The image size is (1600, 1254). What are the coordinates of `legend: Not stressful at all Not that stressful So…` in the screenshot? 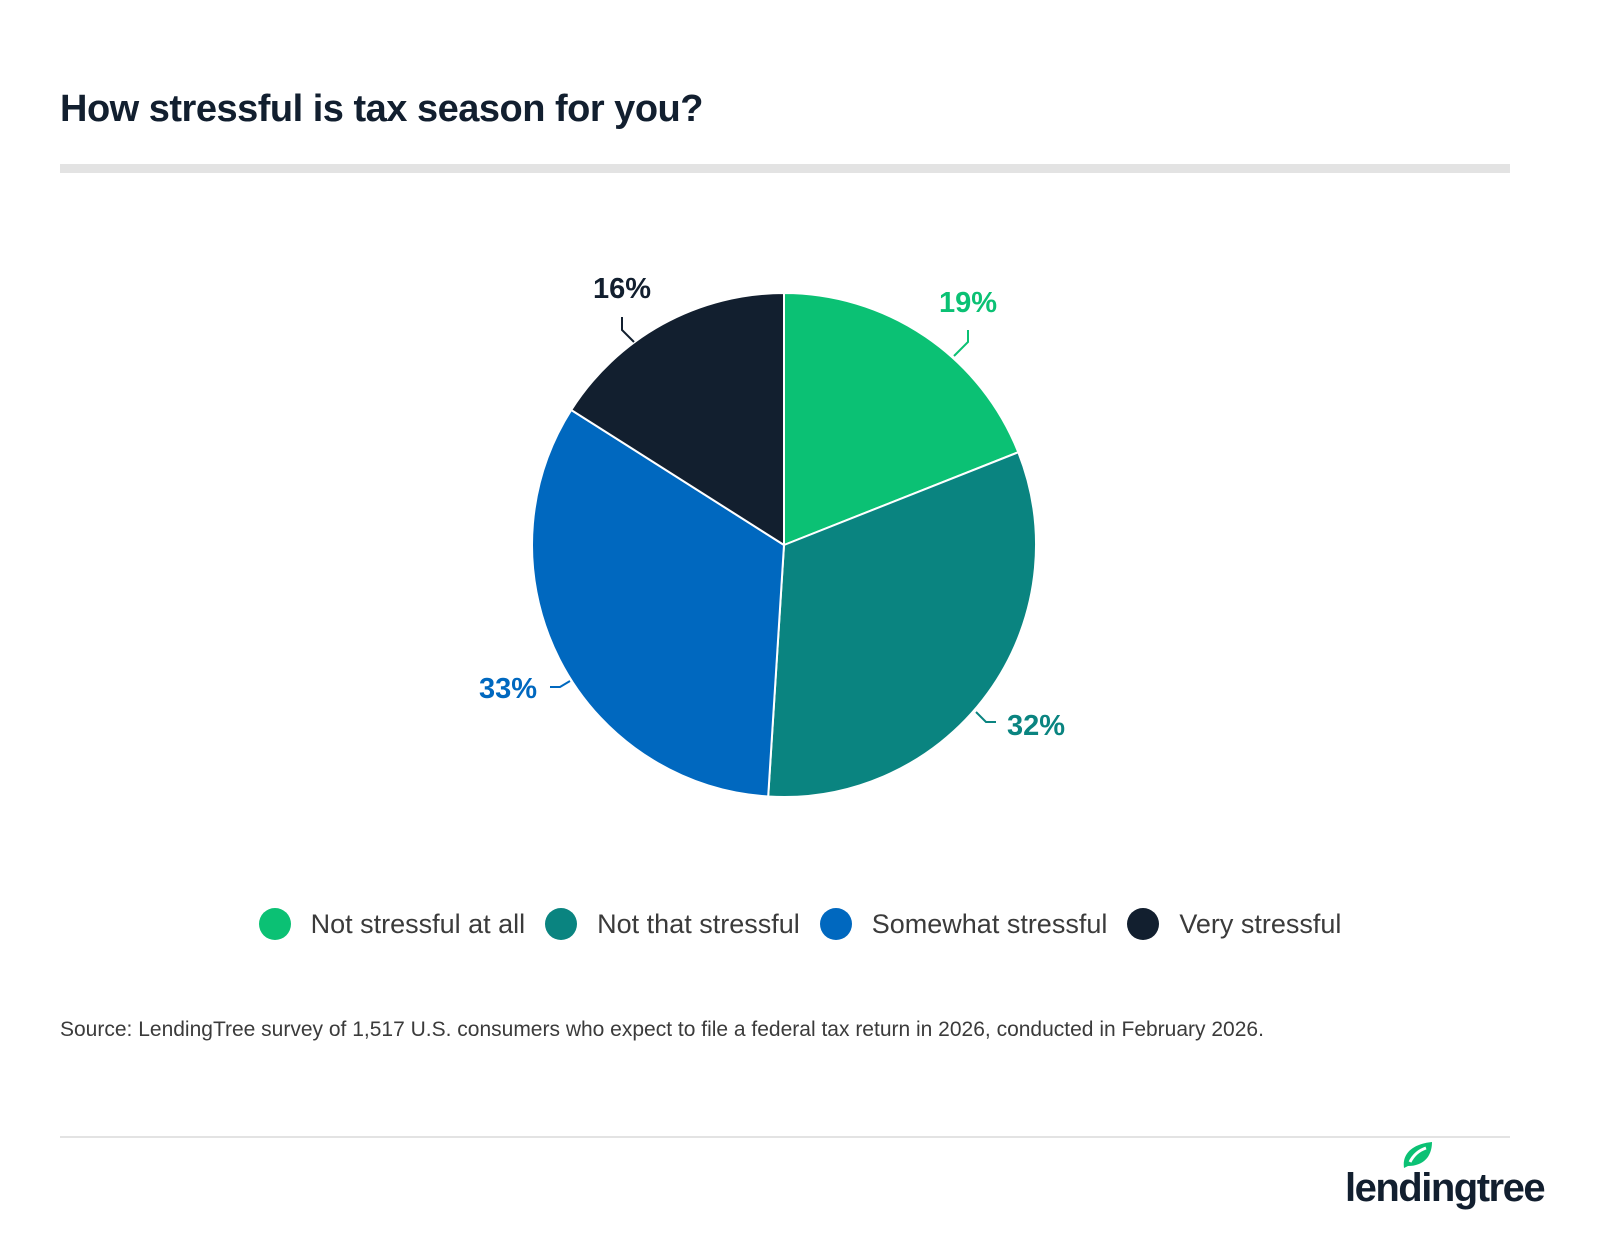 It's located at (800, 924).